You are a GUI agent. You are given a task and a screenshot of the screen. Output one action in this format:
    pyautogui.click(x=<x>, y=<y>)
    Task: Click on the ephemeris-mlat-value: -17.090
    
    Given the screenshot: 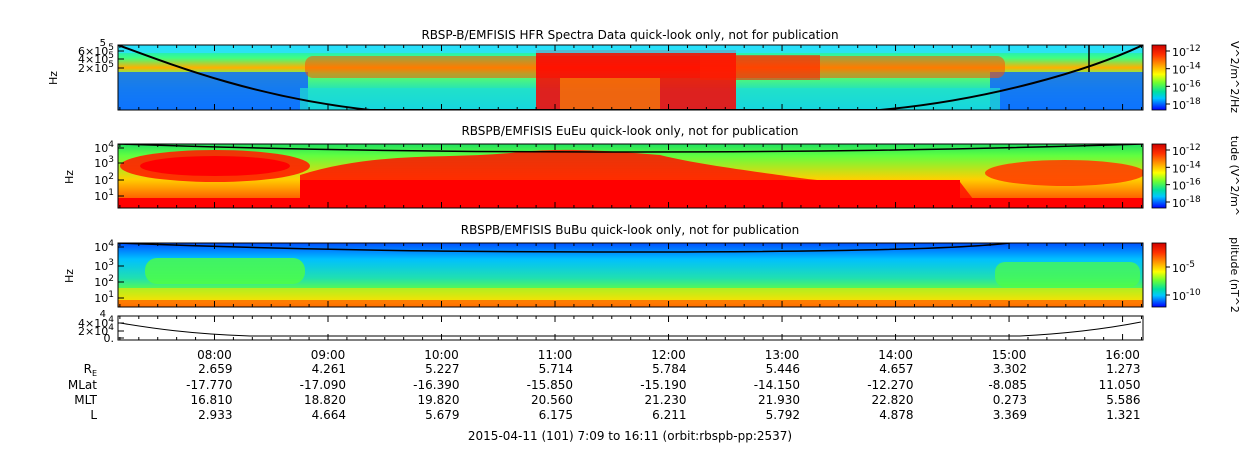 What is the action you would take?
    pyautogui.click(x=323, y=385)
    